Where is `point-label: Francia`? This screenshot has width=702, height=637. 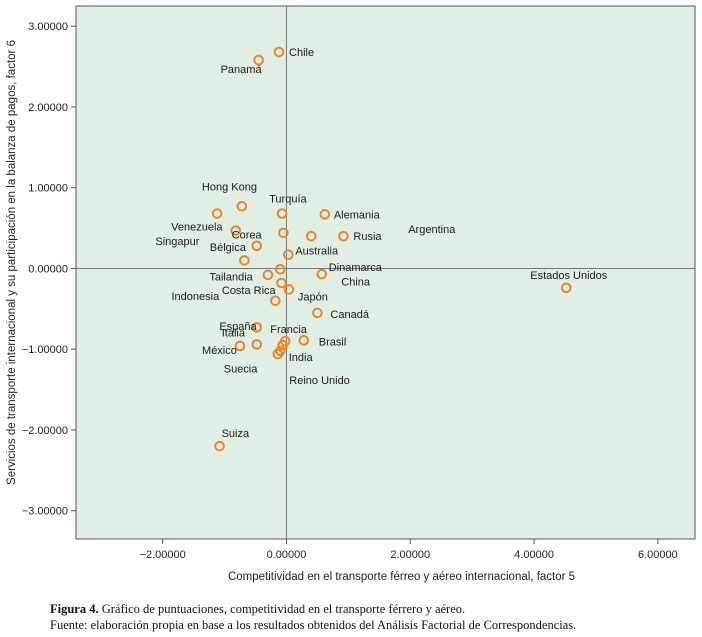 point-label: Francia is located at coordinates (289, 330).